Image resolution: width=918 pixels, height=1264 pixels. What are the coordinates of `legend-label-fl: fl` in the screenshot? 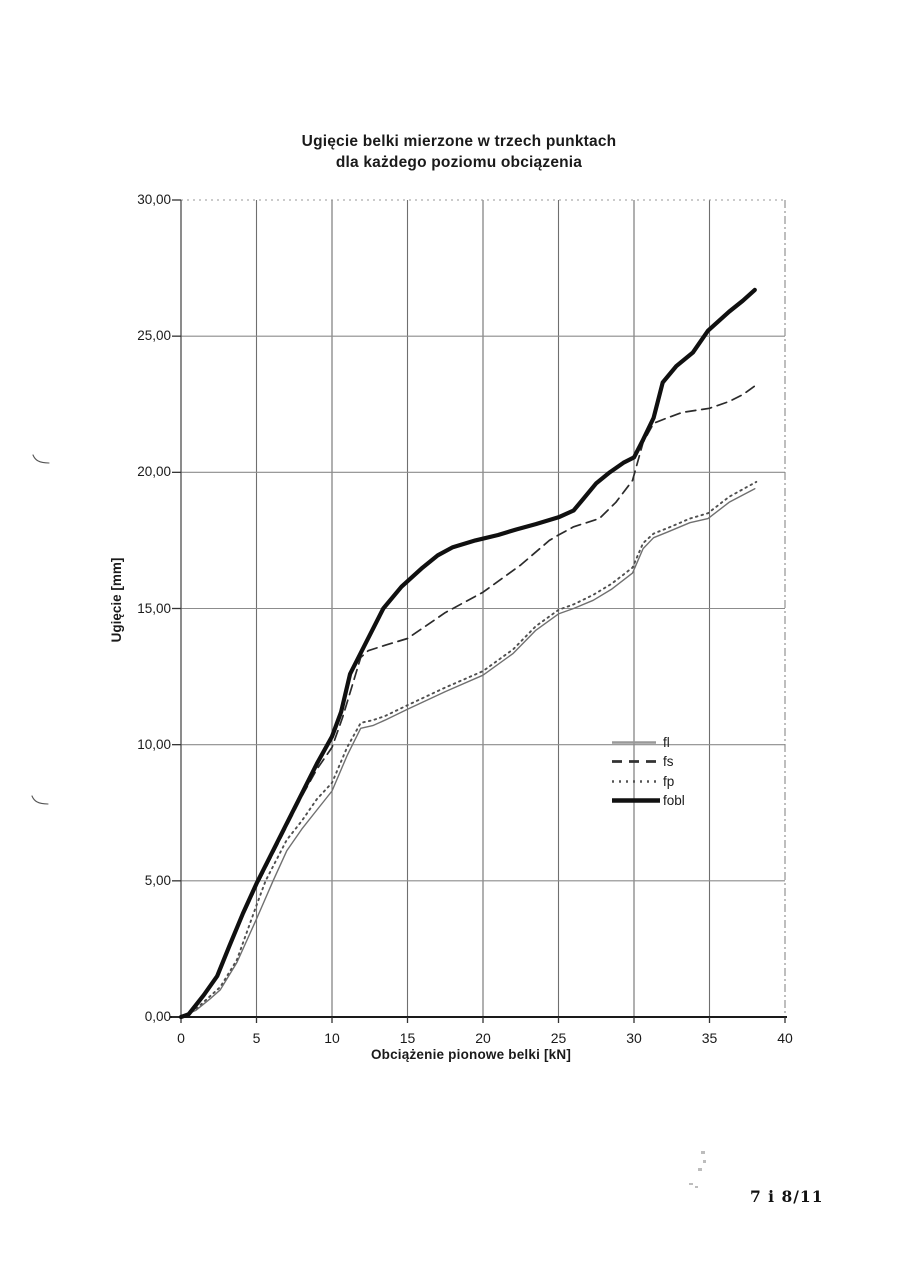 It's located at (666, 743).